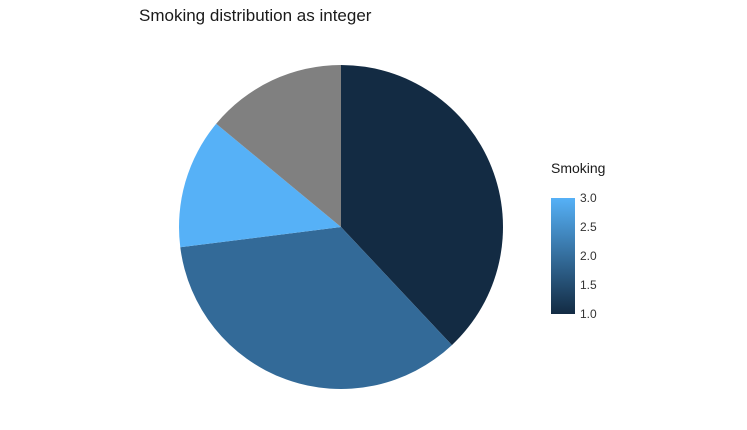 This screenshot has height=430, width=747. What do you see at coordinates (588, 314) in the screenshot?
I see `legend-tick-label: 1.0` at bounding box center [588, 314].